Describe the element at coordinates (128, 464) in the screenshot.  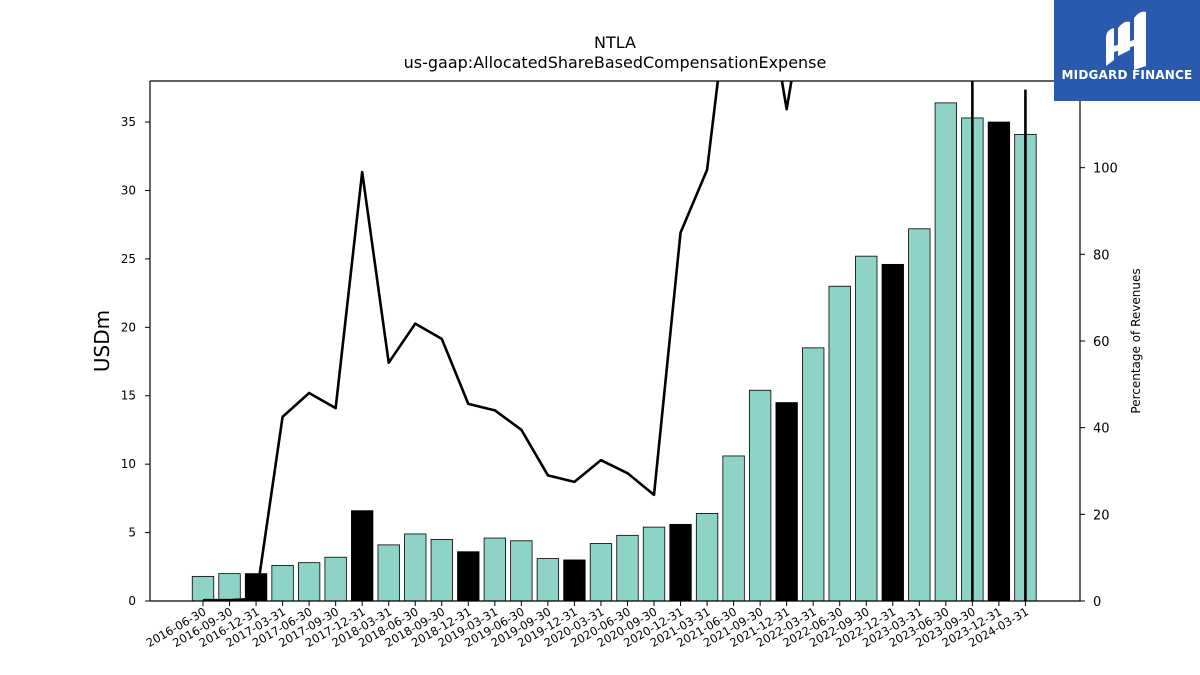
I see `y-tick-label: 10` at that location.